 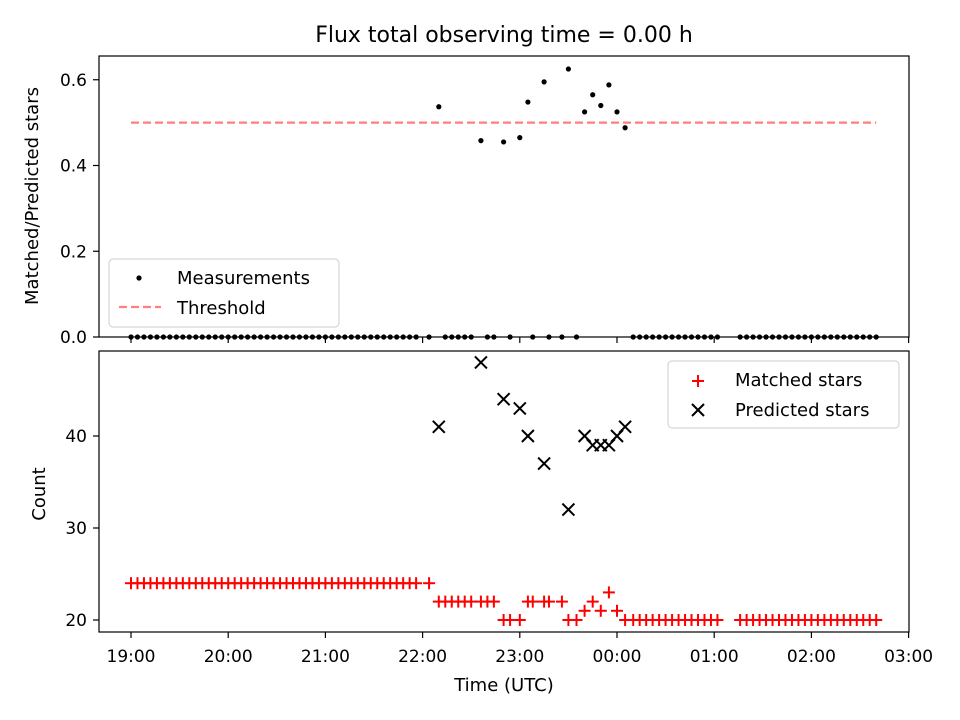 I want to click on legend-matched-label: Matched stars, so click(x=798, y=380).